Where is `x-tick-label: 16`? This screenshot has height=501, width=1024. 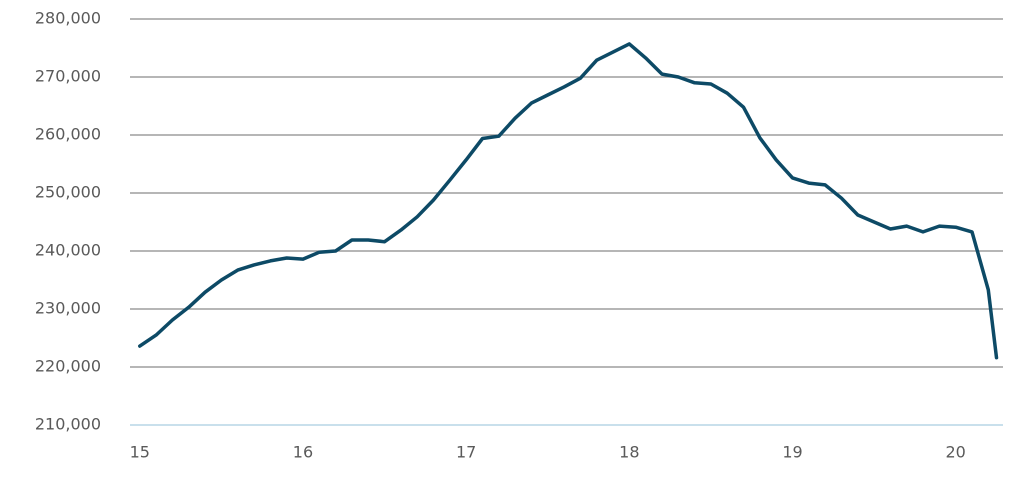 x-tick-label: 16 is located at coordinates (303, 452).